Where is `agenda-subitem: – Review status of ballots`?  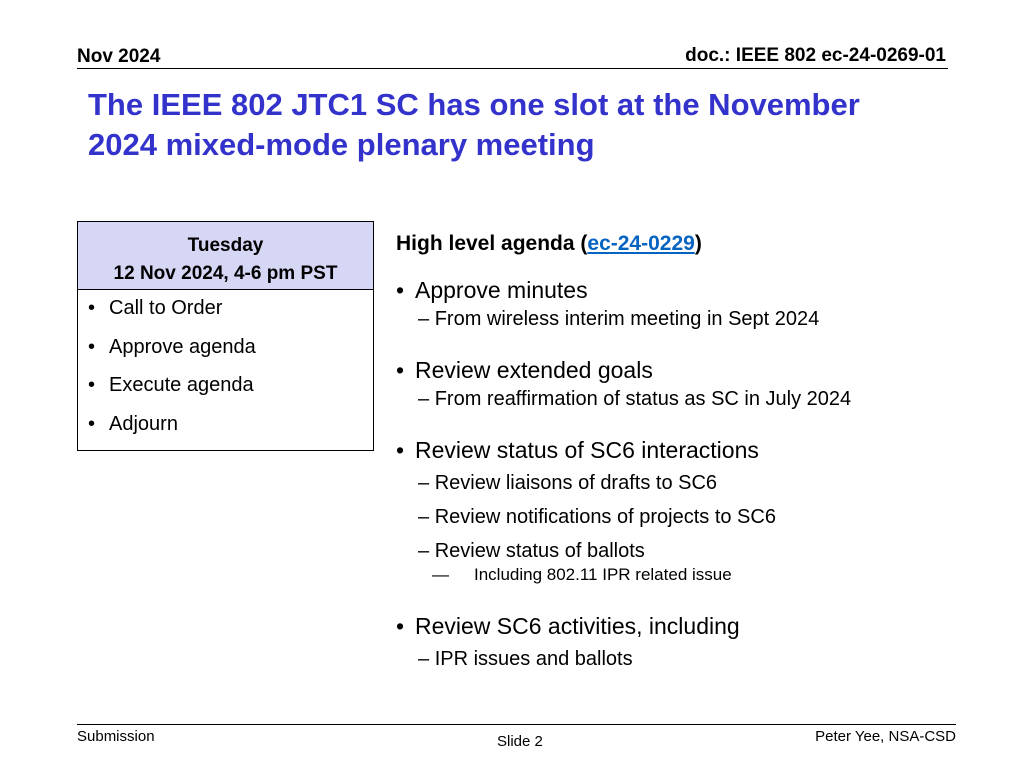 agenda-subitem: – Review status of ballots is located at coordinates (531, 551).